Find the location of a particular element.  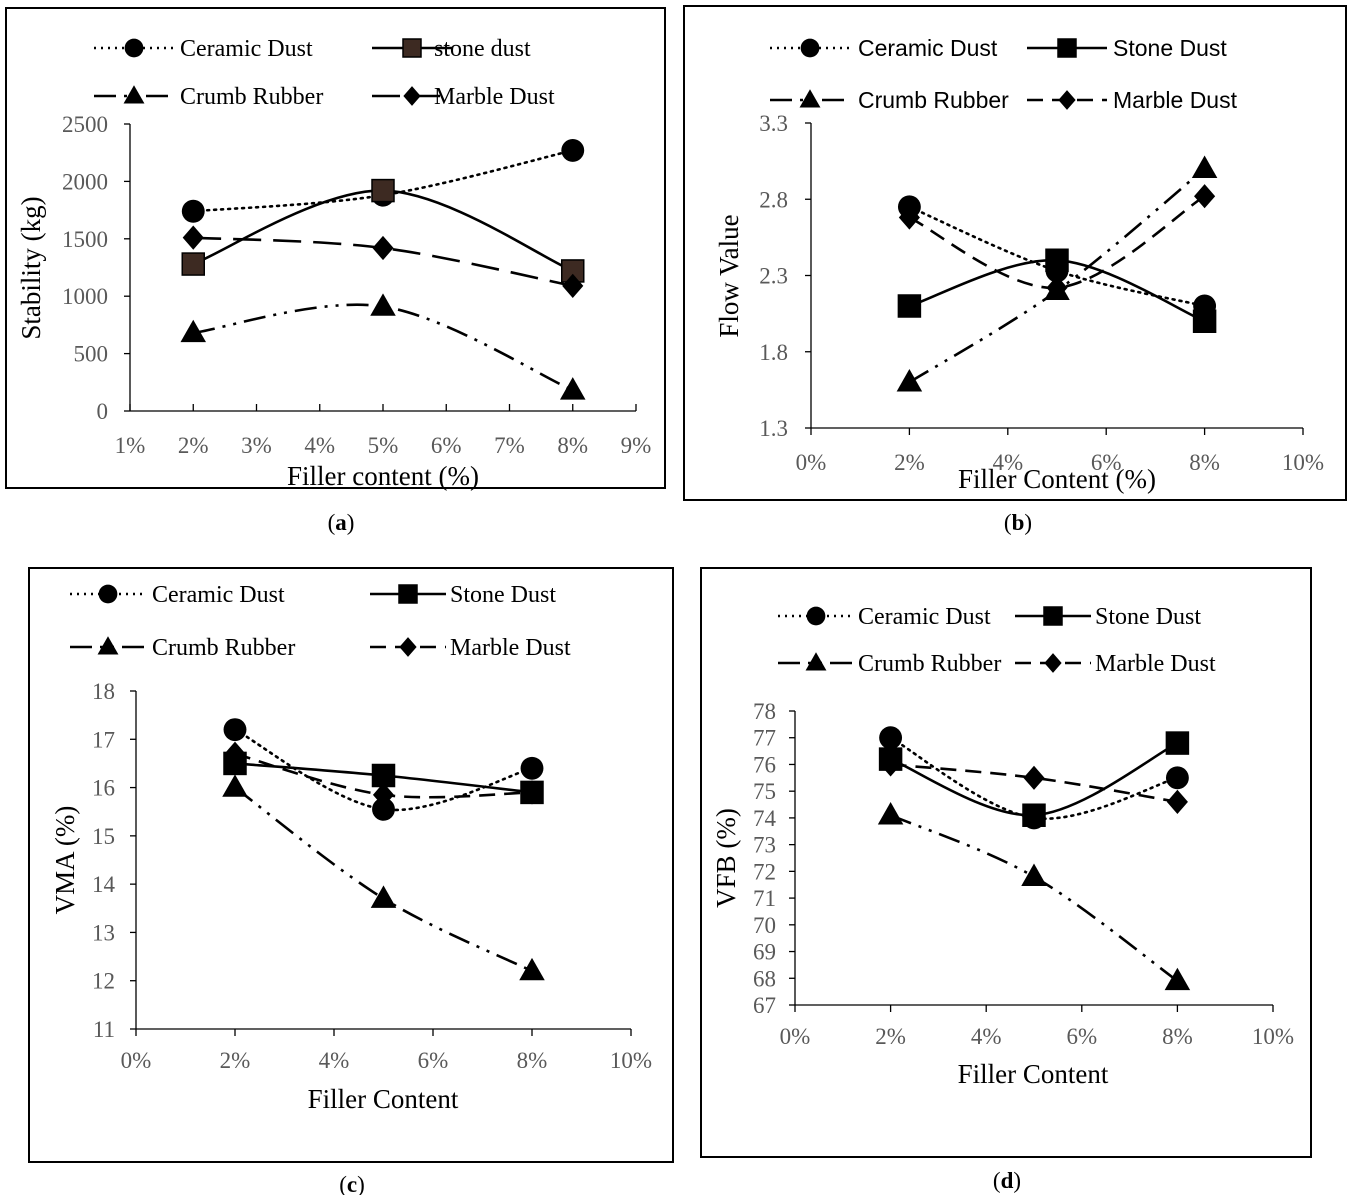

y-tick-label: 2000 is located at coordinates (85, 181).